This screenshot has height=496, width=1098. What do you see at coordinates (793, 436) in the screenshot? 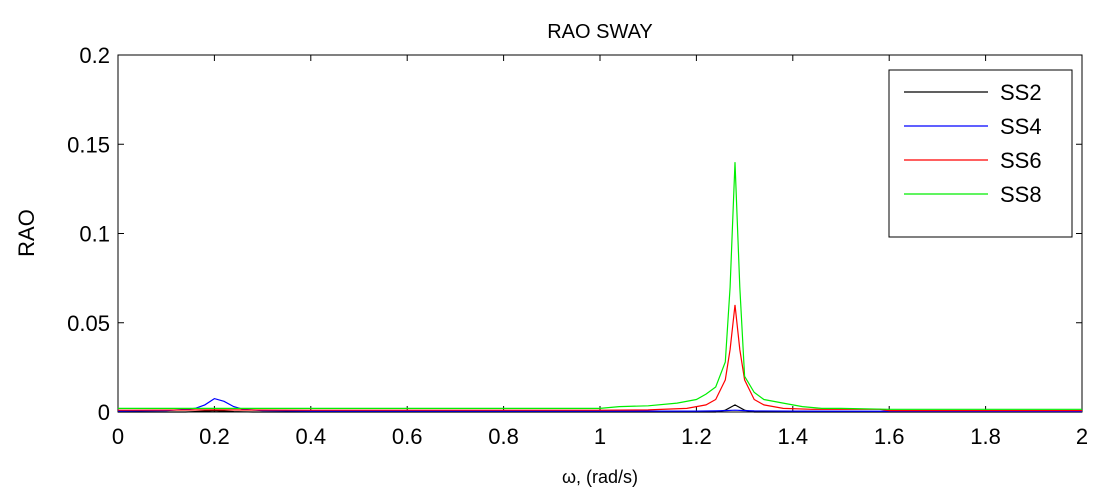
I see `x-tick-label: 1.4` at bounding box center [793, 436].